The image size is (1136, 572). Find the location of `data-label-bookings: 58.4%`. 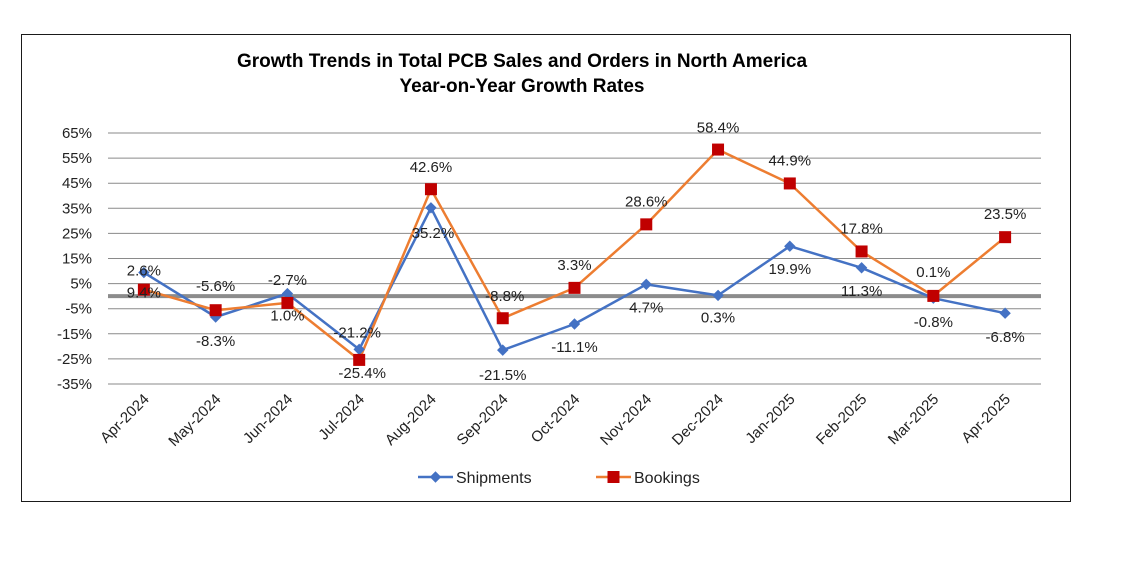

data-label-bookings: 58.4% is located at coordinates (718, 128).